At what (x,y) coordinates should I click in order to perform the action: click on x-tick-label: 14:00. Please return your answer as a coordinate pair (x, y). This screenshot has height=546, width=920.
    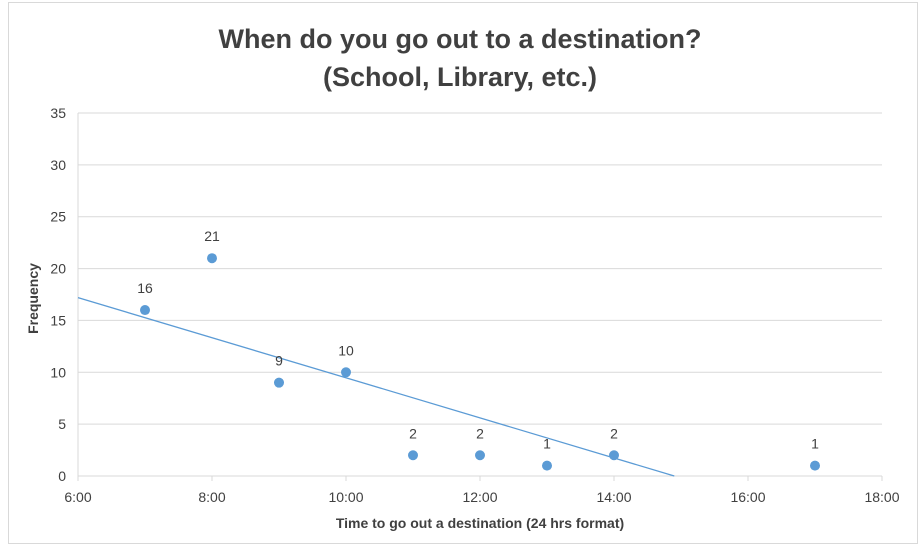
    Looking at the image, I should click on (613, 497).